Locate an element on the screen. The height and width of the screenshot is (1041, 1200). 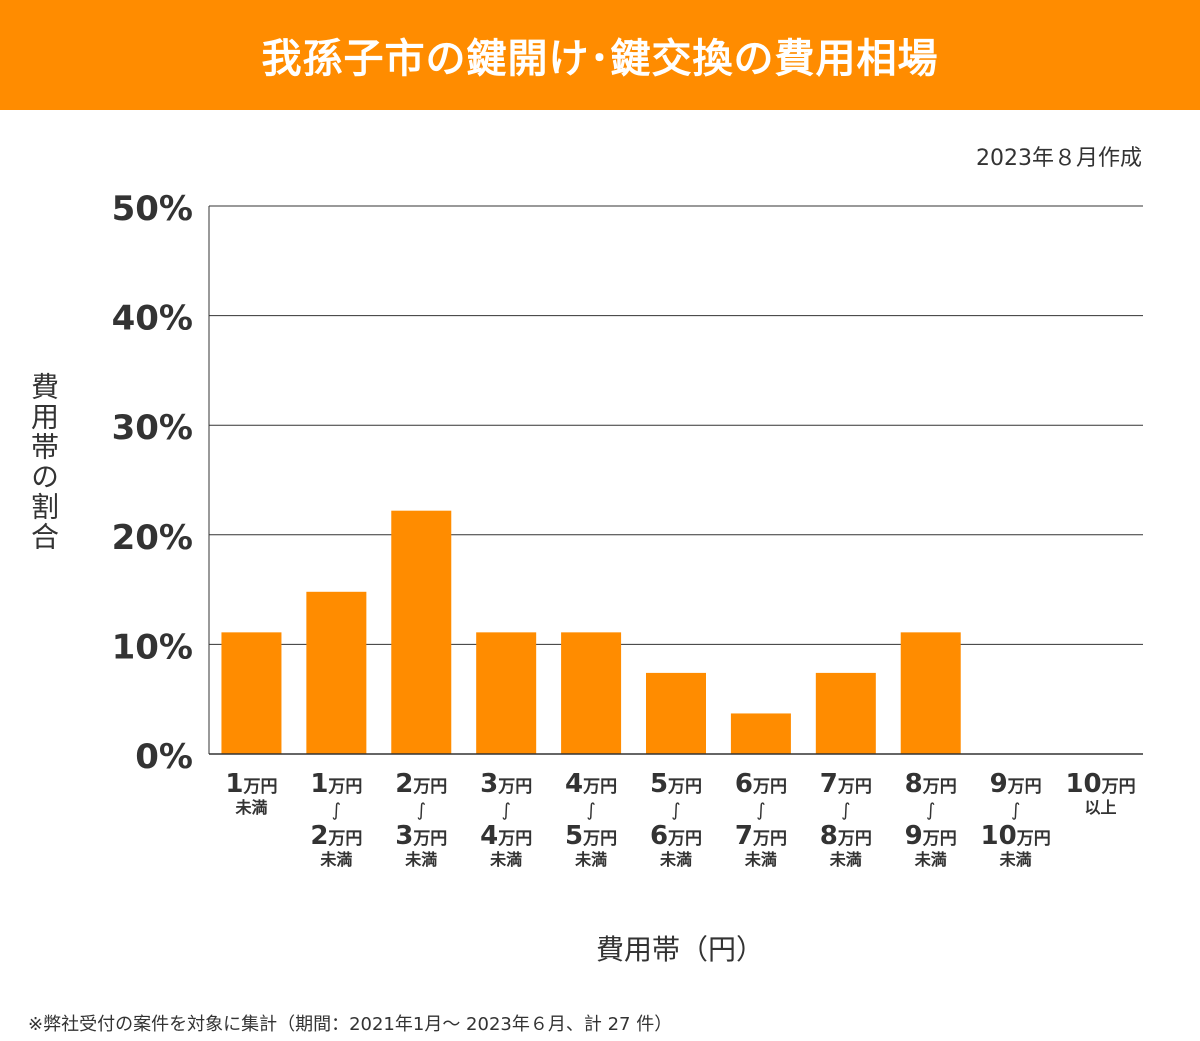
x-tick-label: 1万円∫ 2万円未満 is located at coordinates (336, 819).